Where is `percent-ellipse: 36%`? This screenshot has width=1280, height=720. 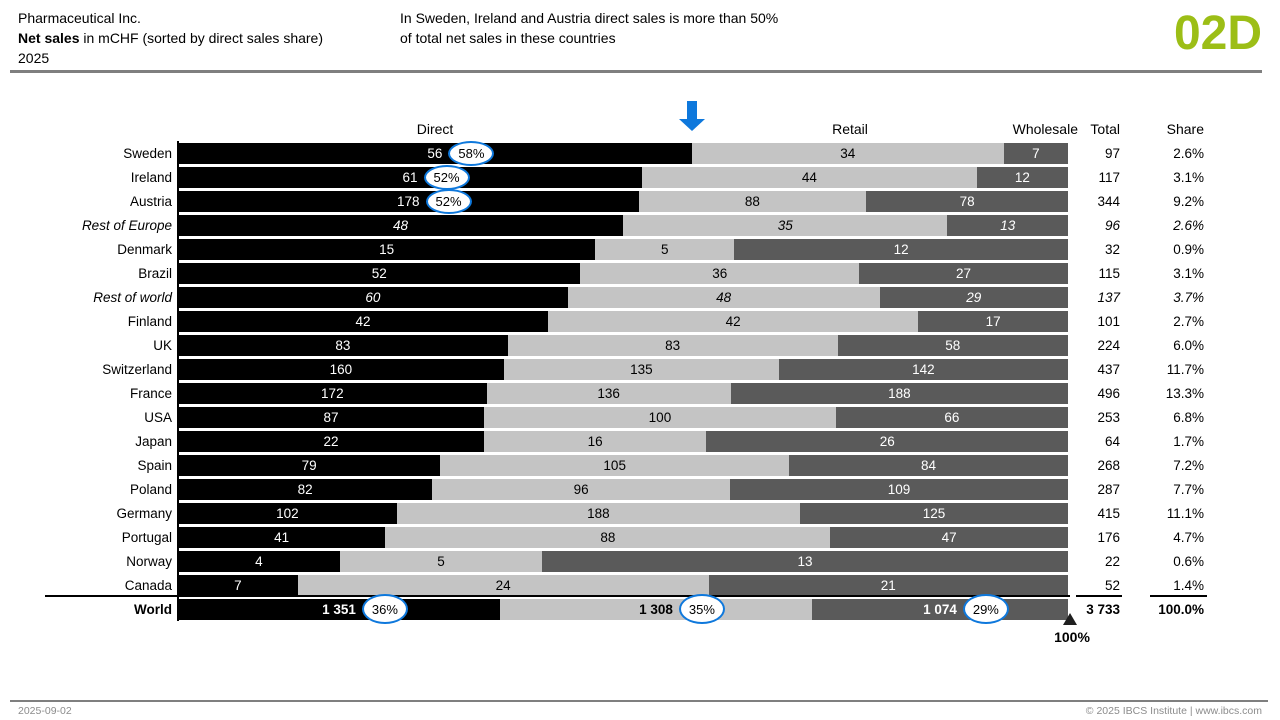 percent-ellipse: 36% is located at coordinates (384, 609).